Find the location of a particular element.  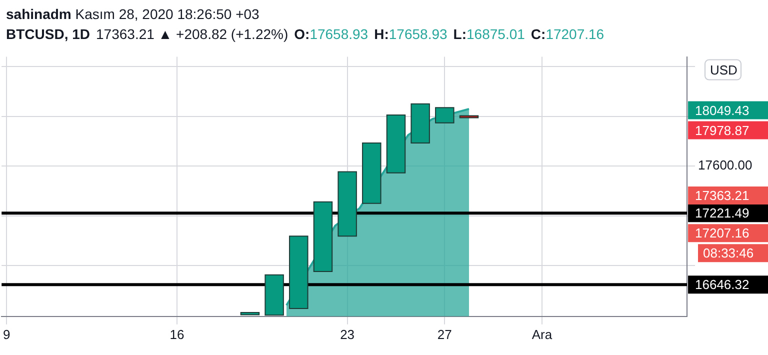

chart-subtitle: Kasım 28, 2020 18:26:50 +03 is located at coordinates (167, 14).